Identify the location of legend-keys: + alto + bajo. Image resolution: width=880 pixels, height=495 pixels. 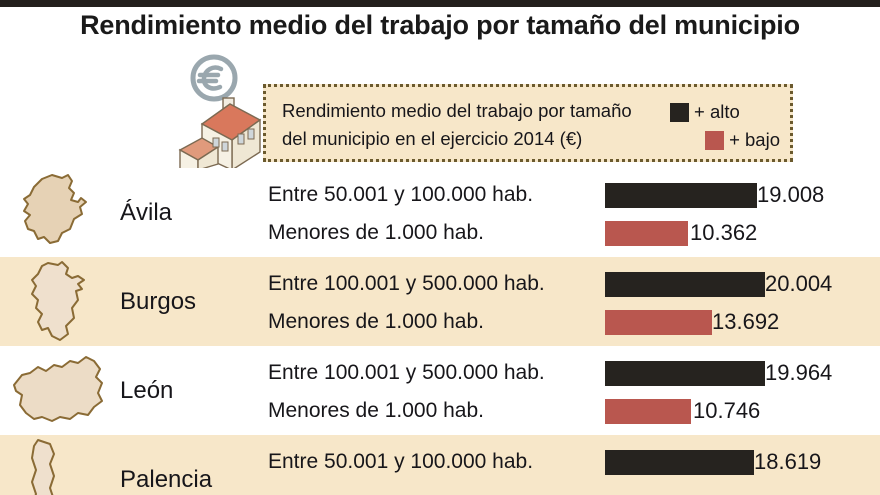
(725, 126).